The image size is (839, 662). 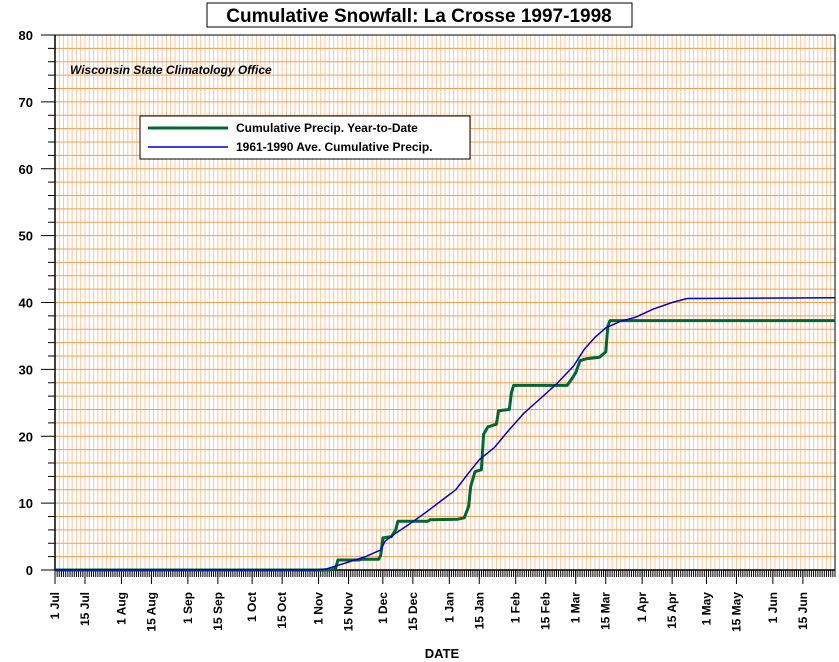 I want to click on x-tick-label: 15 Apr, so click(x=672, y=610).